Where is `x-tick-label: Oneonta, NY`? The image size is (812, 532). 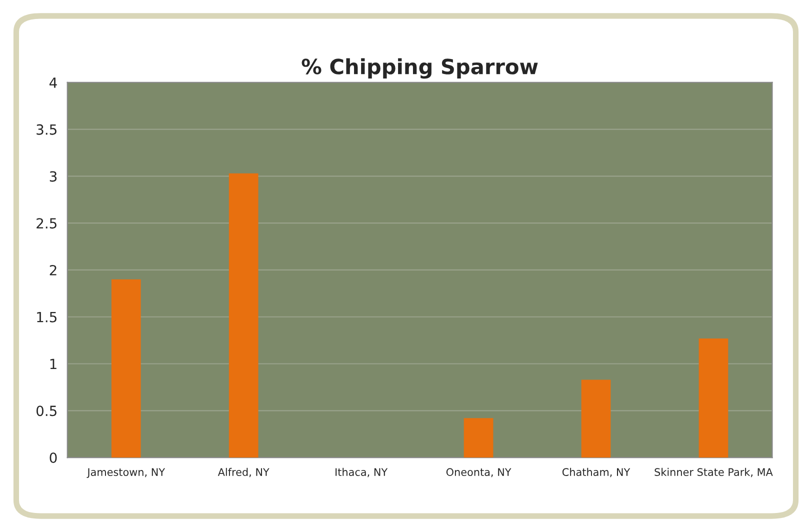
x-tick-label: Oneonta, NY is located at coordinates (479, 473).